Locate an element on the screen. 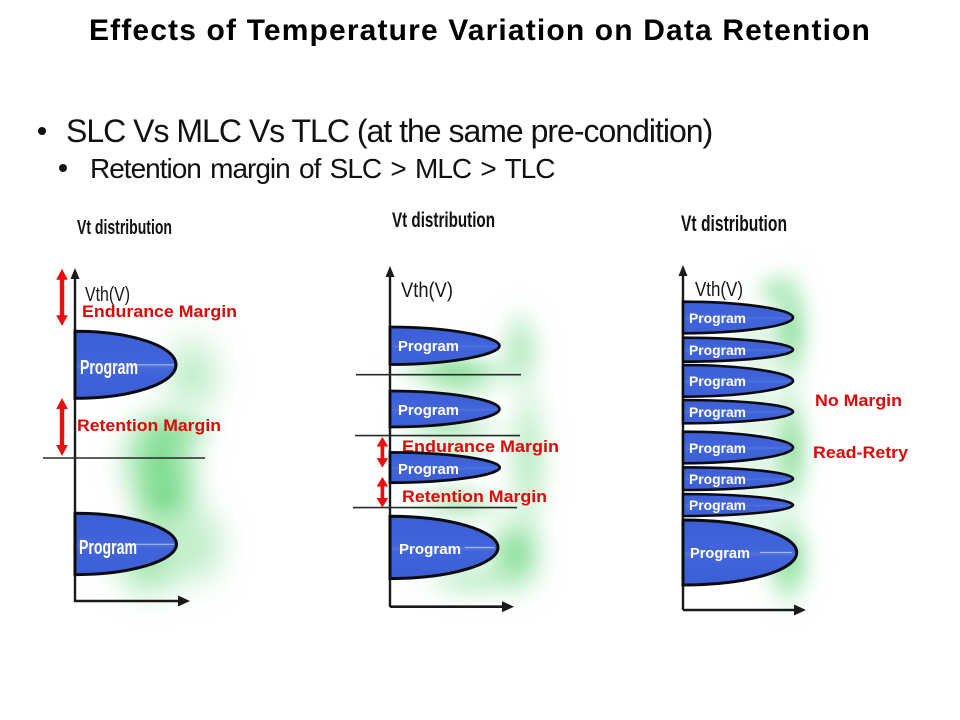 Image resolution: width=960 pixels, height=720 pixels. svg-text: Read-Retry is located at coordinates (861, 452).